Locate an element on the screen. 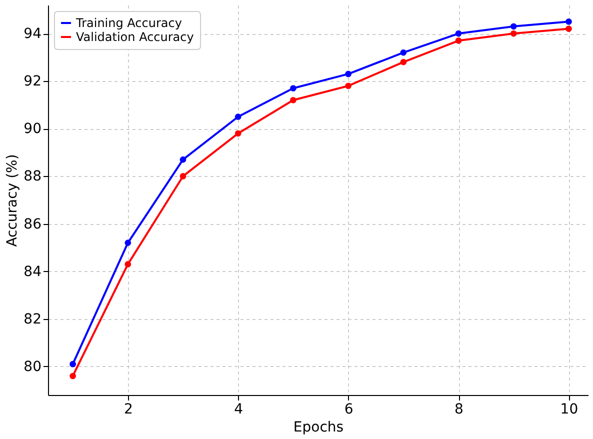  y-tick-label: 90 is located at coordinates (33, 129).